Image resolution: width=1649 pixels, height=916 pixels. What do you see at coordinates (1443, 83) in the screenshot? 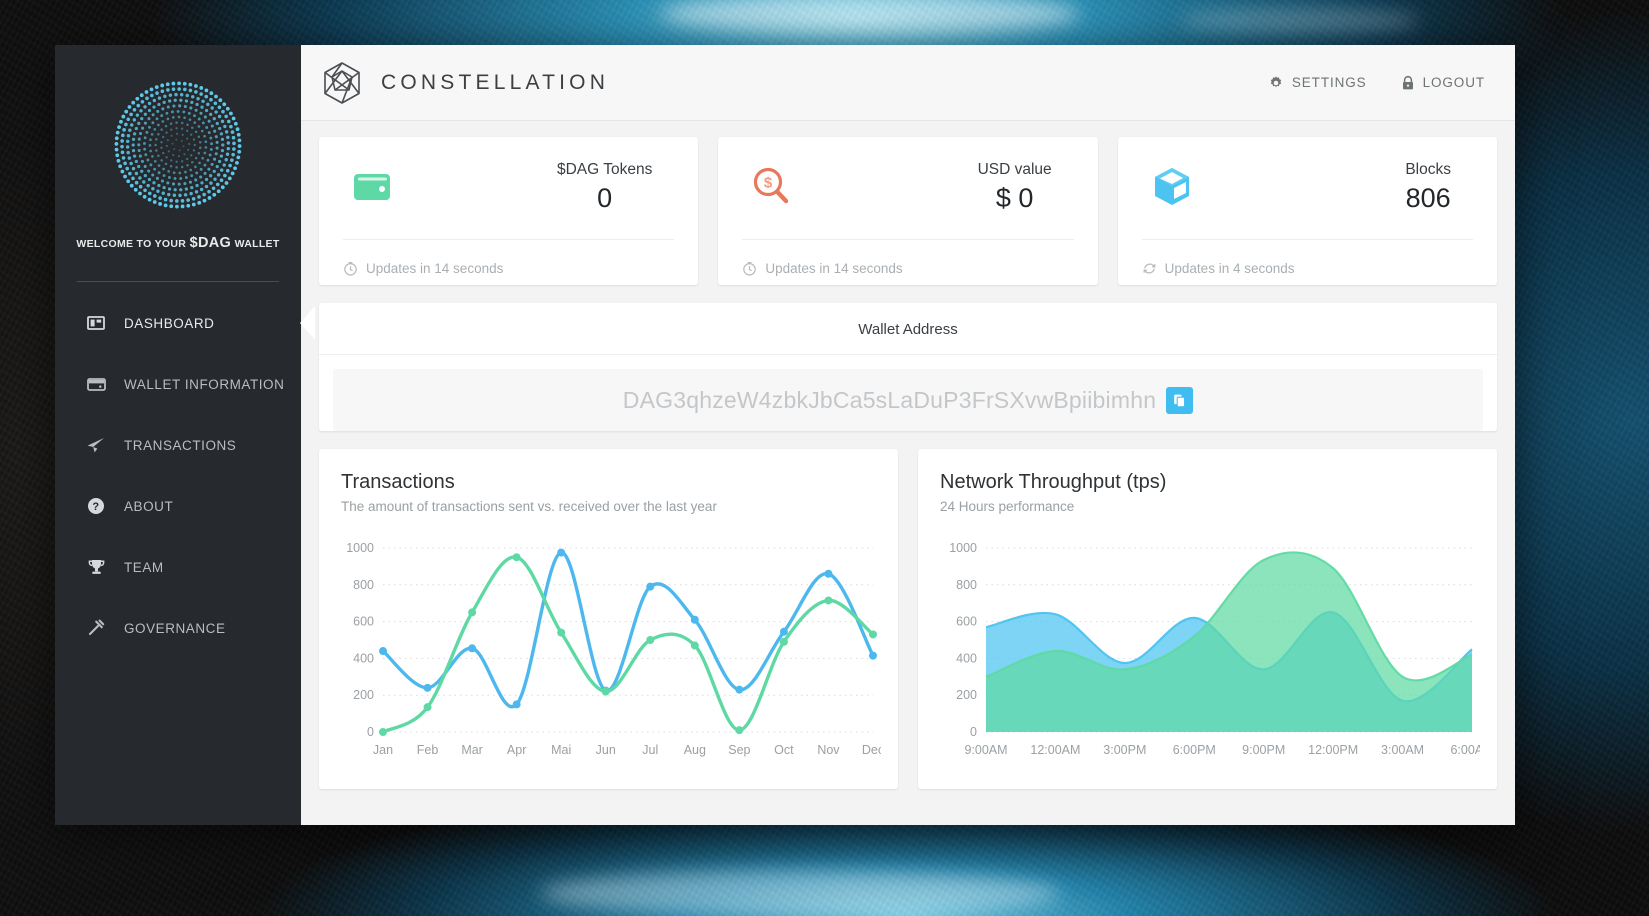
I see `logout-button: LOGOUT` at bounding box center [1443, 83].